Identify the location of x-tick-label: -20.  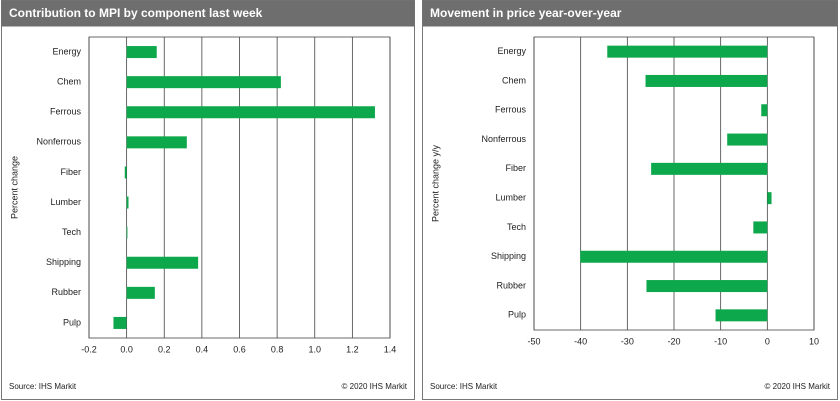
(673, 341).